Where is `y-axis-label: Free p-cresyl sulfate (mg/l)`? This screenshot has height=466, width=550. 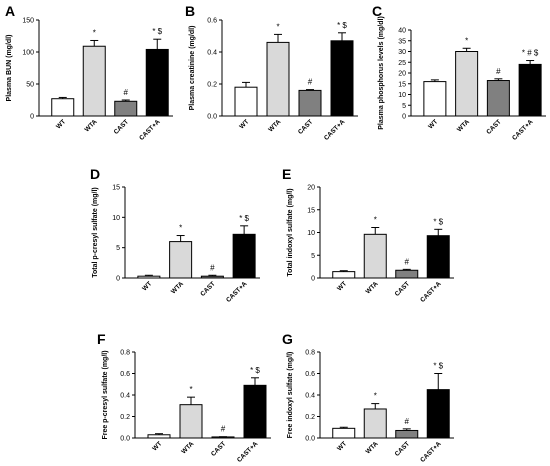
y-axis-label: Free p-cresyl sulfate (mg/l) is located at coordinates (105, 394).